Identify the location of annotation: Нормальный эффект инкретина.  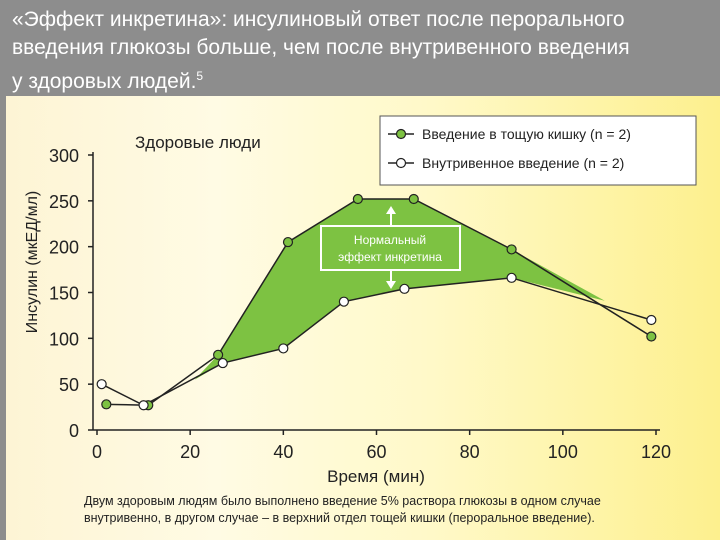
(390, 247).